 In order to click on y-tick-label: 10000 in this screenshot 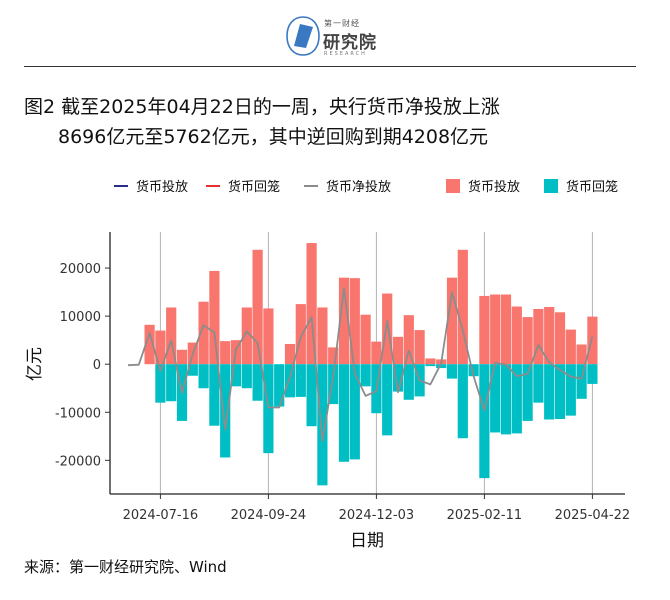, I will do `click(80, 317)`.